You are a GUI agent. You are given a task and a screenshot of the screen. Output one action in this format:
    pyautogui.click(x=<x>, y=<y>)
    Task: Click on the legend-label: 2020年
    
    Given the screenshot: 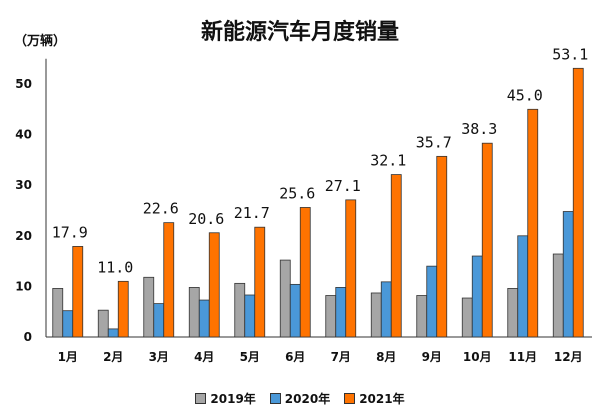 What is the action you would take?
    pyautogui.click(x=307, y=399)
    